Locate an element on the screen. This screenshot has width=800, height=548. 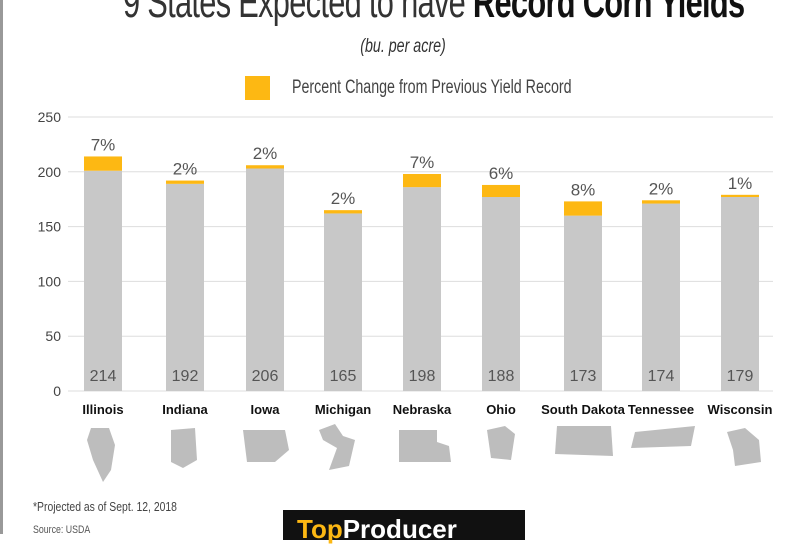
y-tick-label: 50 is located at coordinates (53, 336).